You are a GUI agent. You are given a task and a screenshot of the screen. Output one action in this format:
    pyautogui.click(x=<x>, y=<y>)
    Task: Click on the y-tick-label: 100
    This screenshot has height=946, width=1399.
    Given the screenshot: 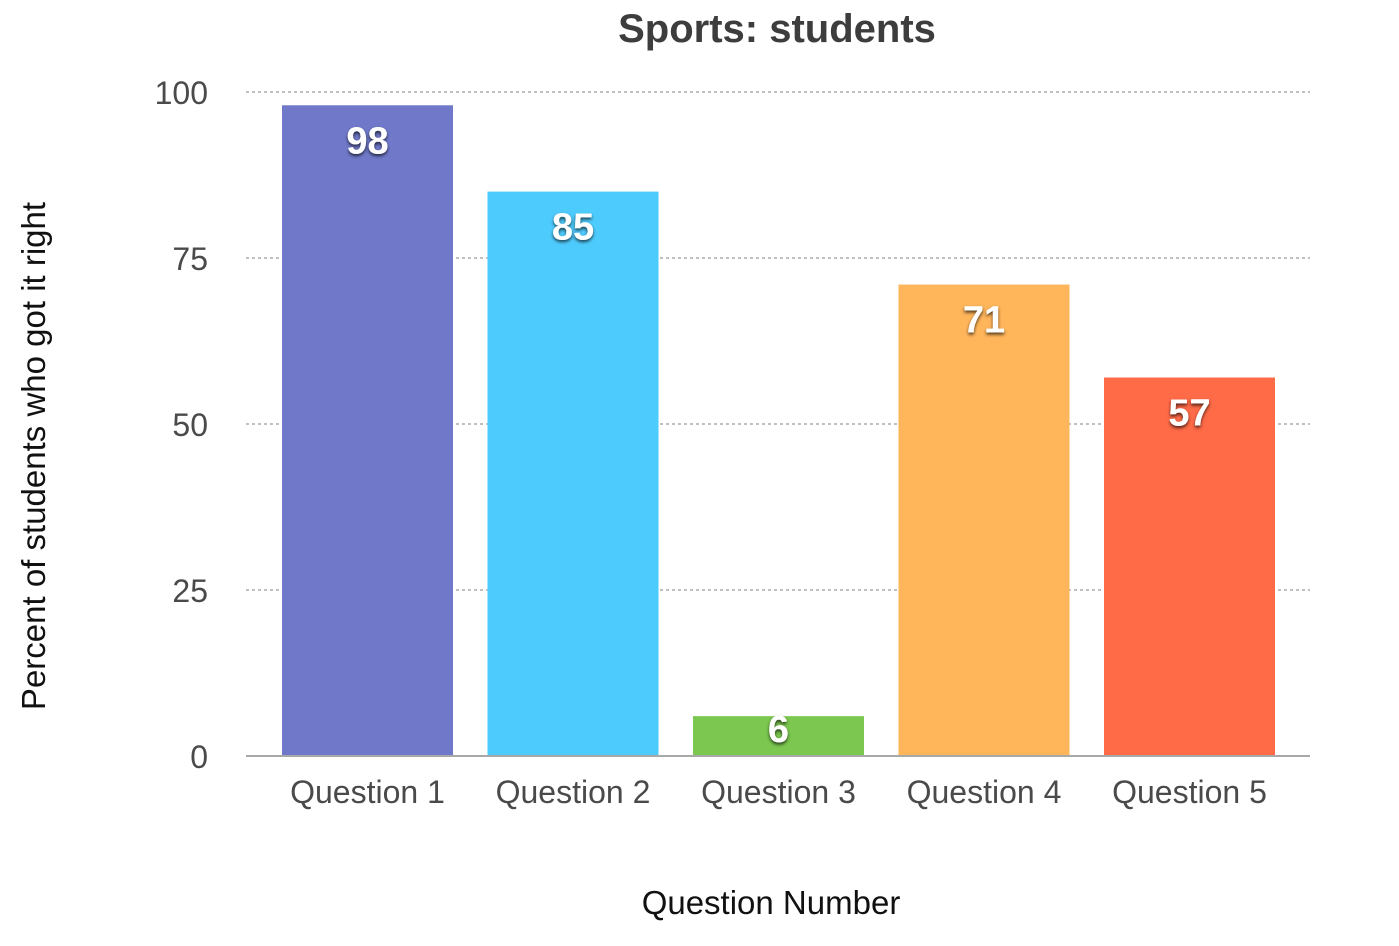 What is the action you would take?
    pyautogui.click(x=181, y=93)
    